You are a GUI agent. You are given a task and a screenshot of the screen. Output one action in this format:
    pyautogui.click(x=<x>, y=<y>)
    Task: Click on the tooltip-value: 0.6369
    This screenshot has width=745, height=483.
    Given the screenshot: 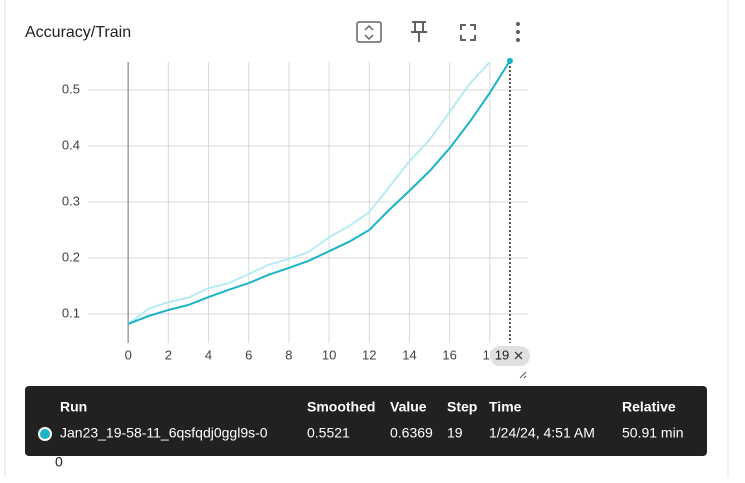 What is the action you would take?
    pyautogui.click(x=411, y=433)
    